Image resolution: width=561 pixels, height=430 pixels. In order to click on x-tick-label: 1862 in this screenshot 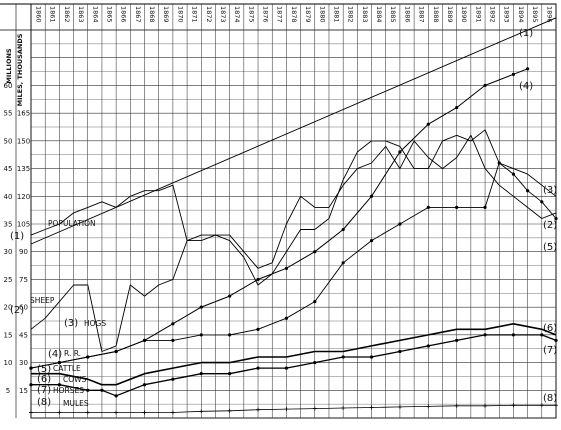, I will do `click(67, 14)`.